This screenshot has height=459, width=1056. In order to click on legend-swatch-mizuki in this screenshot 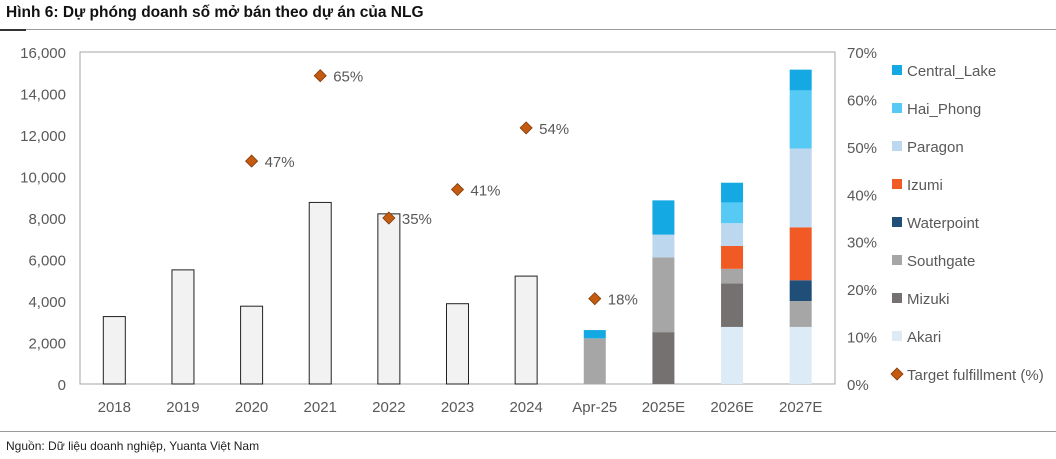, I will do `click(897, 298)`.